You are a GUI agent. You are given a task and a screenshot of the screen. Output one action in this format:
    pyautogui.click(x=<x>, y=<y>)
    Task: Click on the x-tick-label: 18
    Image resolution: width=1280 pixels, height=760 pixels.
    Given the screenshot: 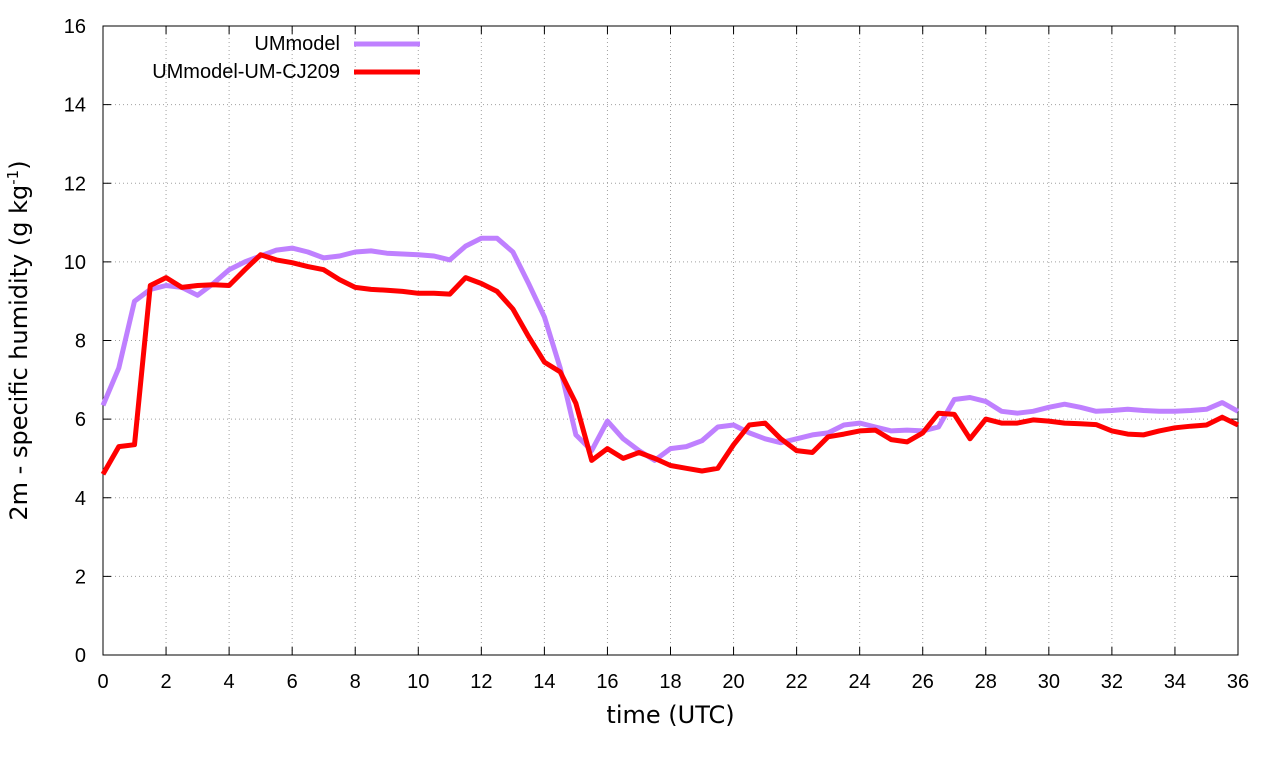 What is the action you would take?
    pyautogui.click(x=670, y=682)
    